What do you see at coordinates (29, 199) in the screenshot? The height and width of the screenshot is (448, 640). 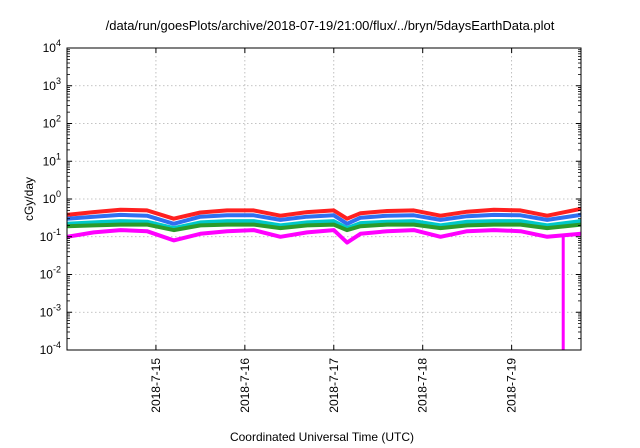 I see `y-axis-title: cGy/day` at bounding box center [29, 199].